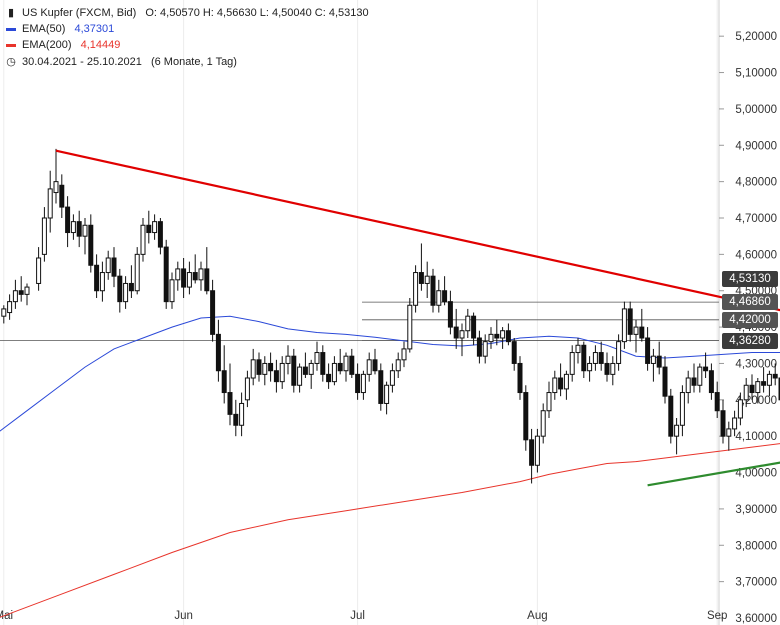  What do you see at coordinates (756, 183) in the screenshot?
I see `y-tick-label: 4,80000` at bounding box center [756, 183].